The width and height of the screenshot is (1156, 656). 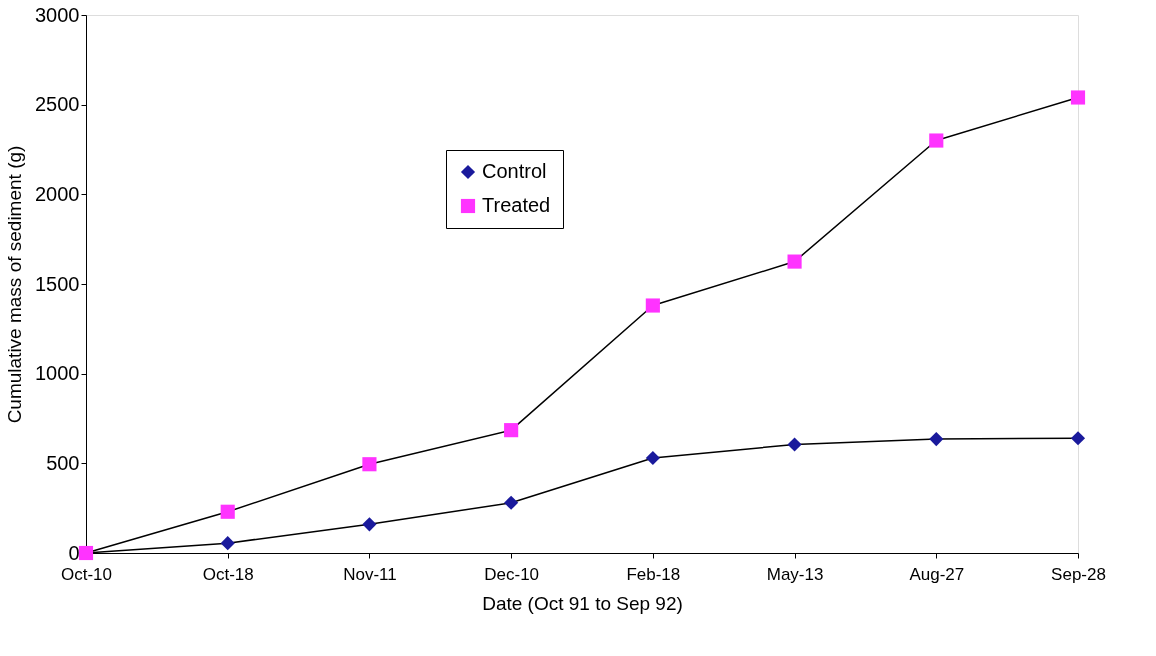 I want to click on y-tick-label: 1500, so click(x=57, y=283).